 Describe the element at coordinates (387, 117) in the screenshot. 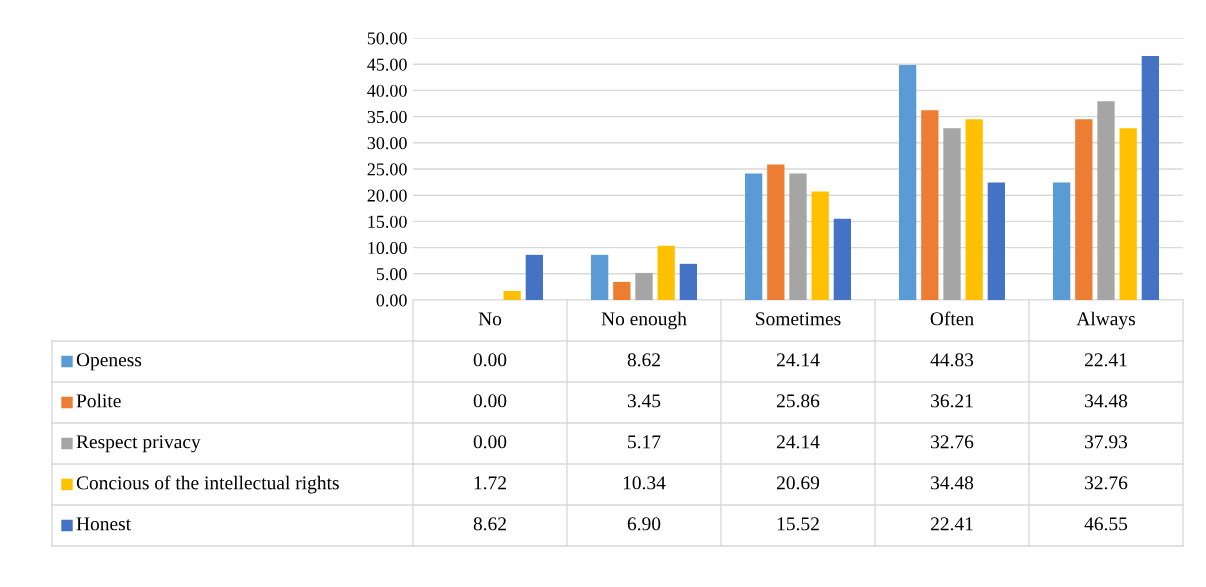

I see `y-tick-label: 35.00` at that location.